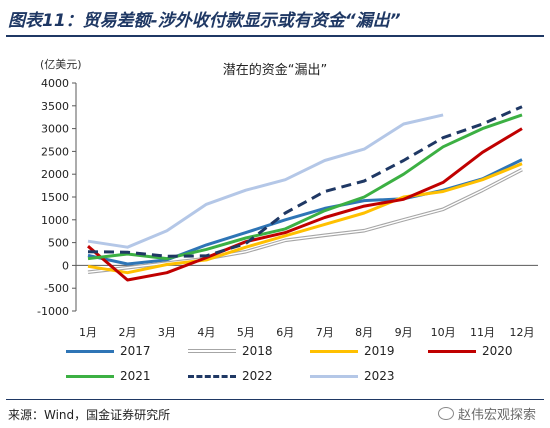 The width and height of the screenshot is (550, 428). I want to click on legend-label: 2021, so click(135, 376).